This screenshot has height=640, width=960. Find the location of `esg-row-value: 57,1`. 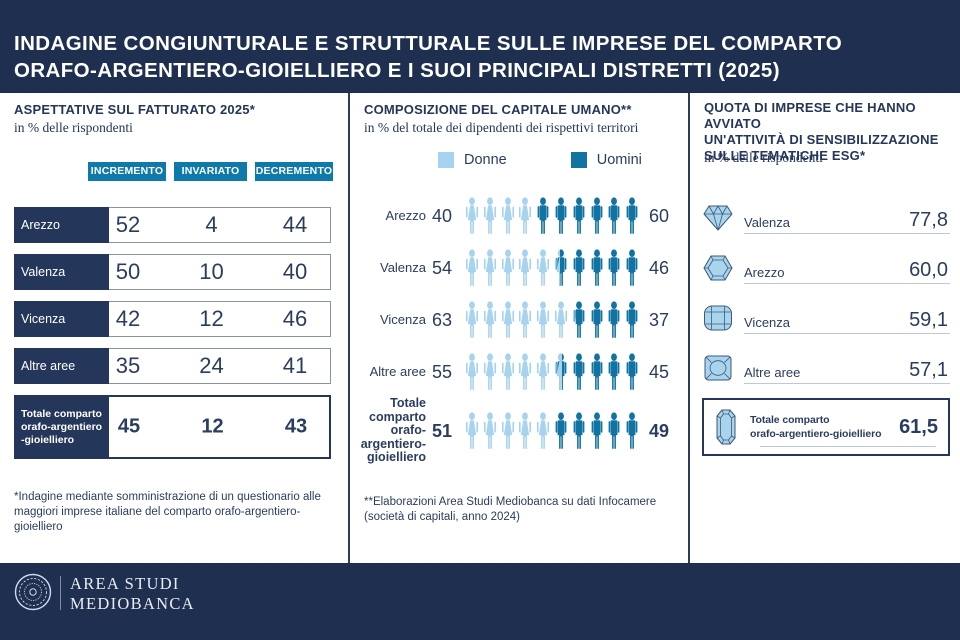

esg-row-value: 57,1 is located at coordinates (928, 370).